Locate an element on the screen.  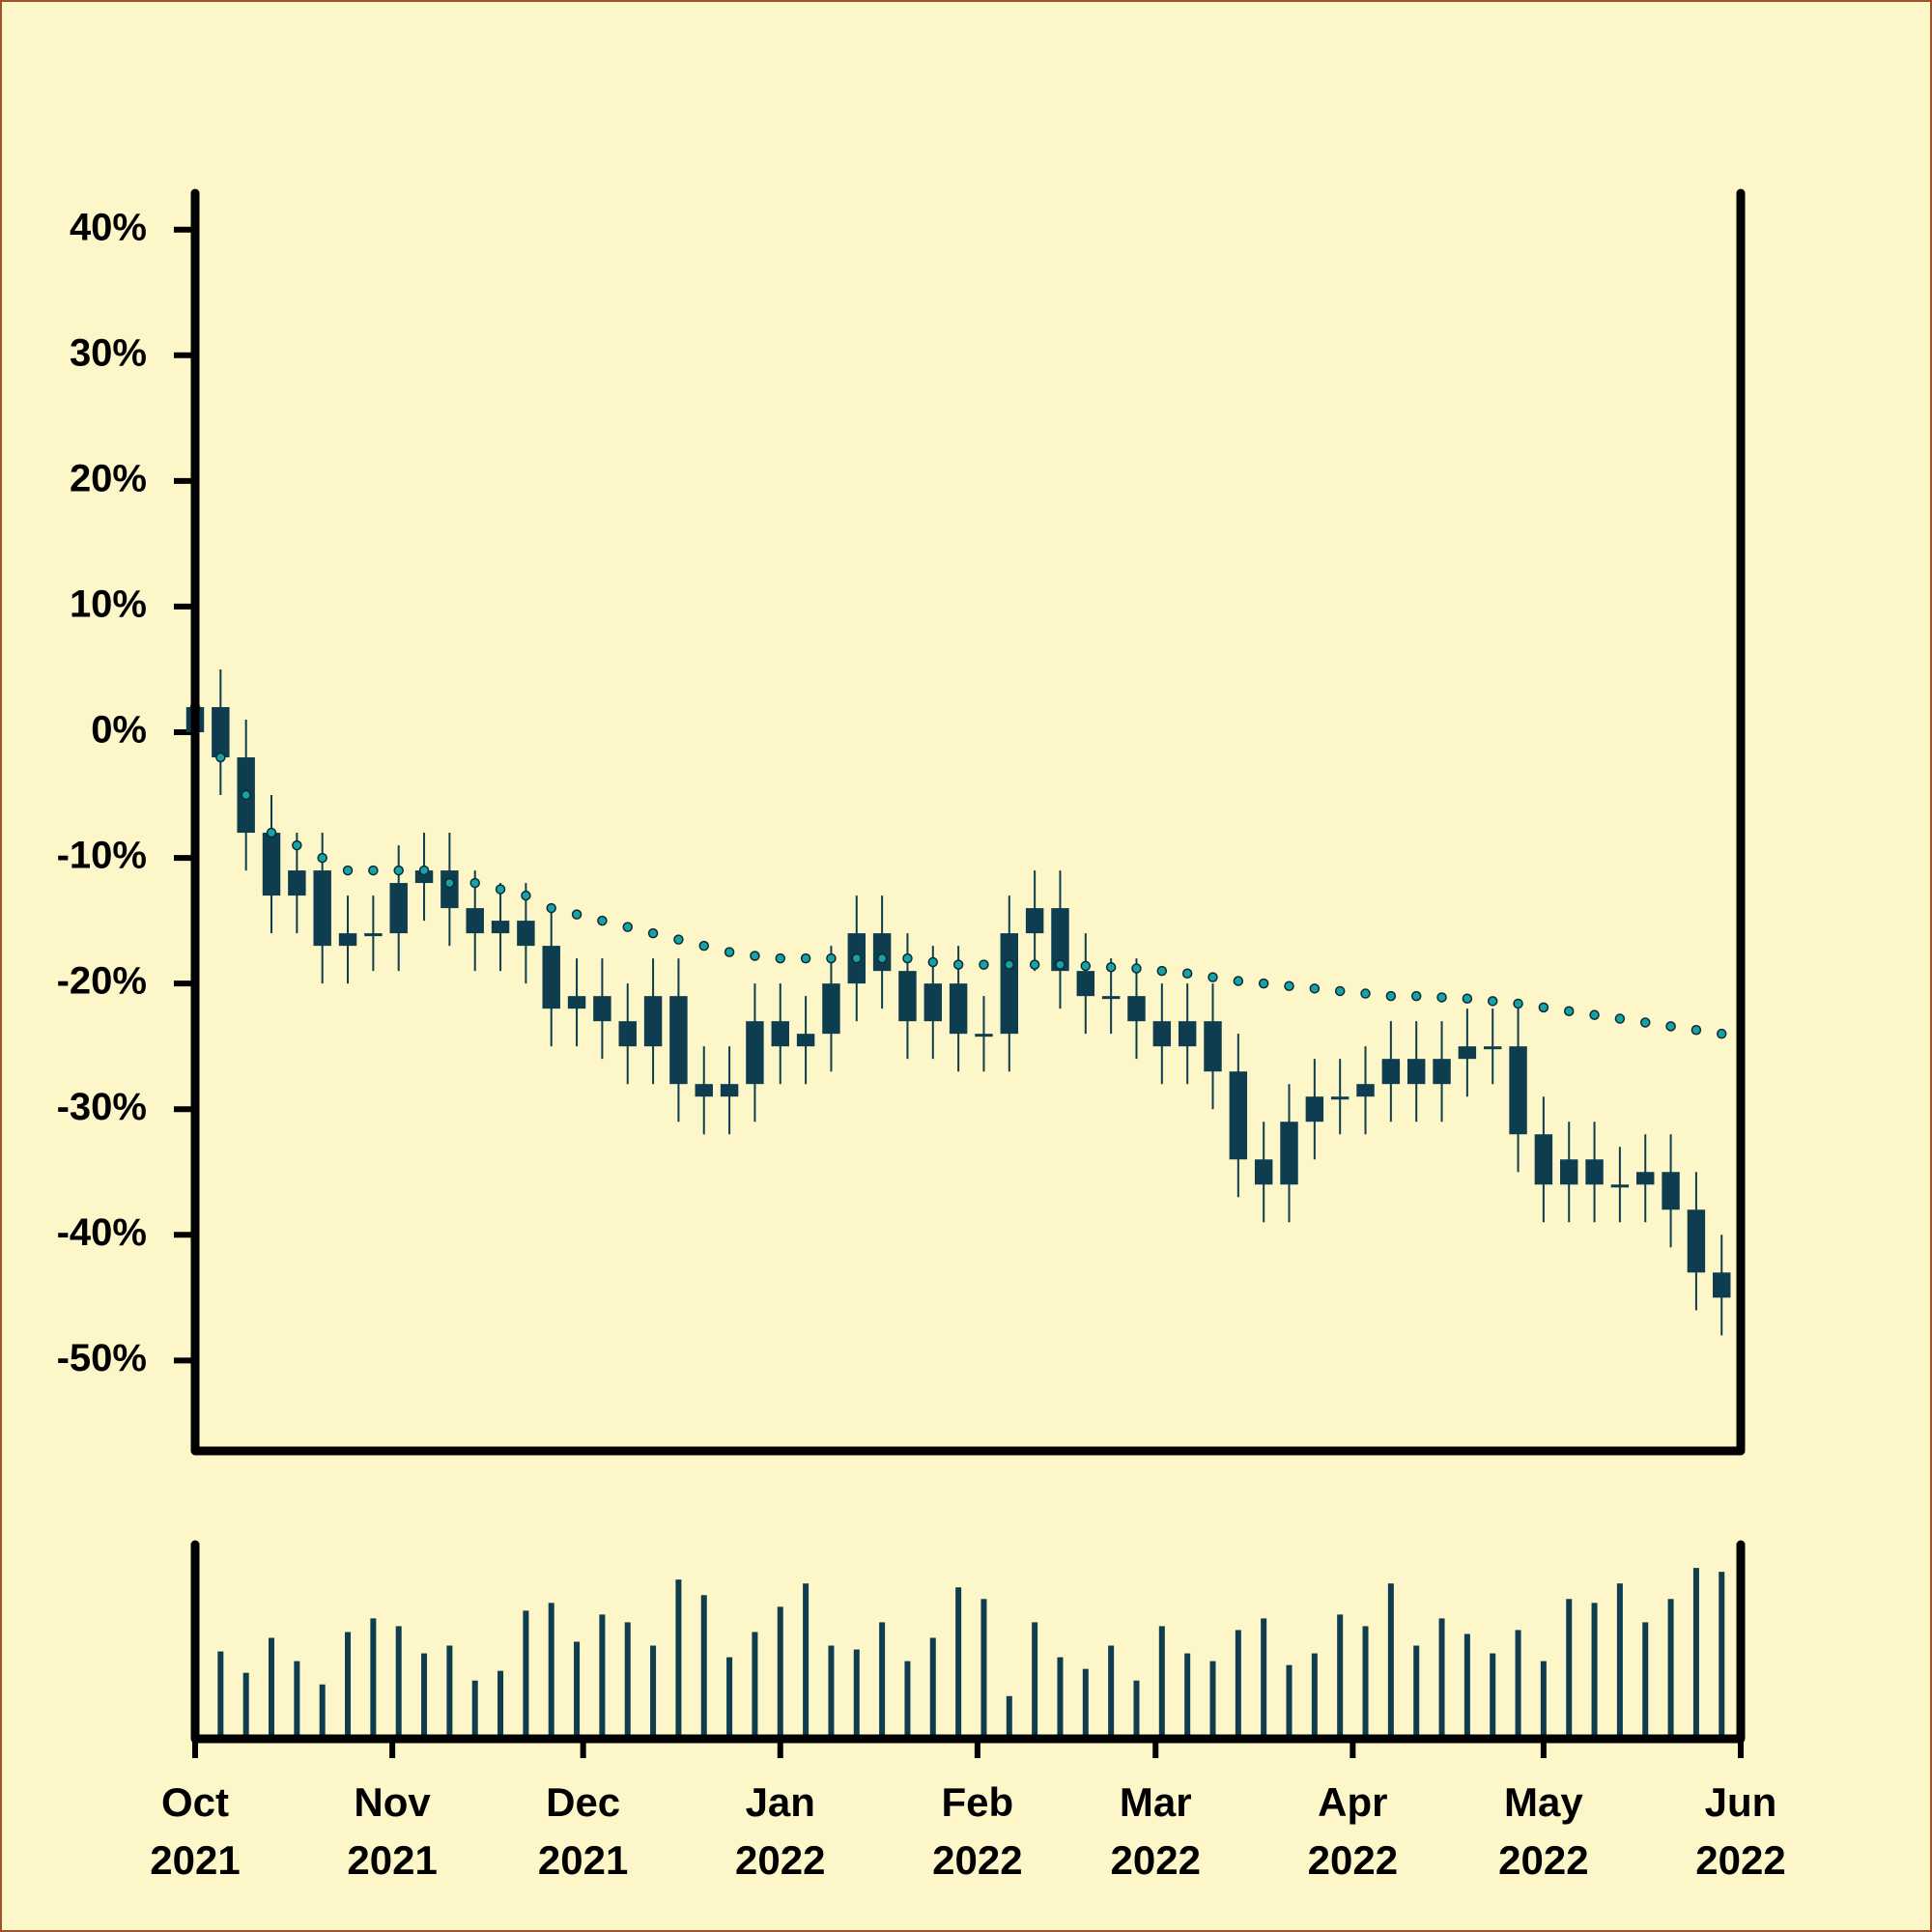
y-tick-label: -20% is located at coordinates (102, 981).